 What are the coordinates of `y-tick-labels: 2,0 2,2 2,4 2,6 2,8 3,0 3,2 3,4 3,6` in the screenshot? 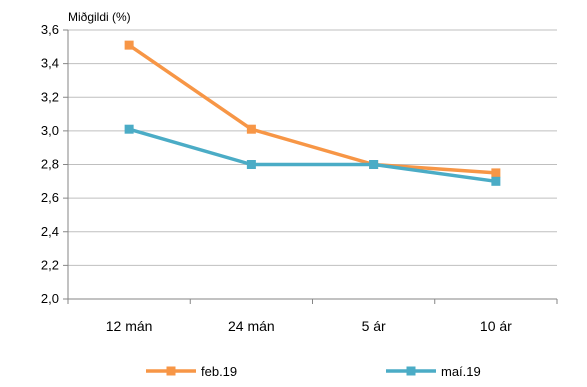 It's located at (50, 164).